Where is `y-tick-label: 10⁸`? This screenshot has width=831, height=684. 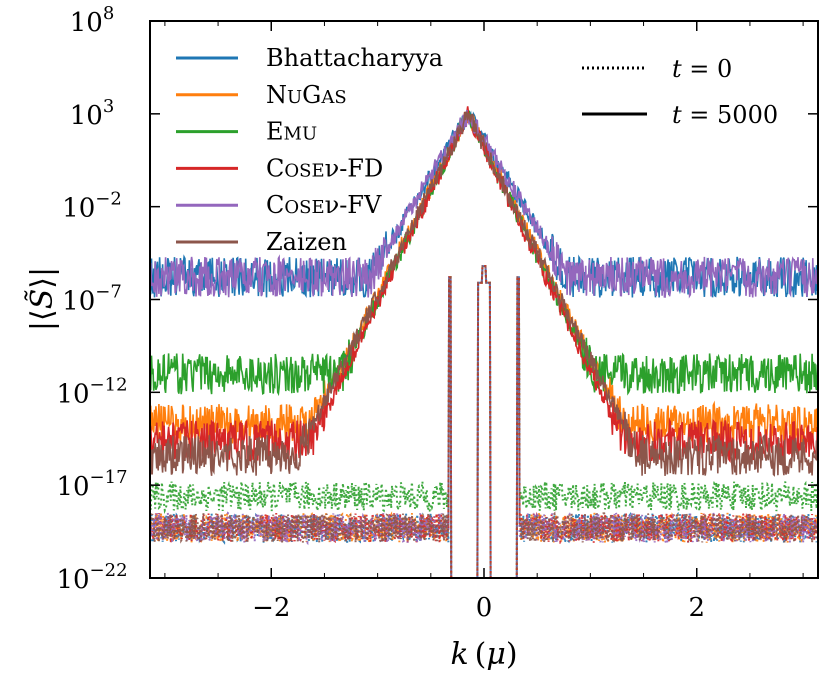 y-tick-label: 10⁸ is located at coordinates (92, 20).